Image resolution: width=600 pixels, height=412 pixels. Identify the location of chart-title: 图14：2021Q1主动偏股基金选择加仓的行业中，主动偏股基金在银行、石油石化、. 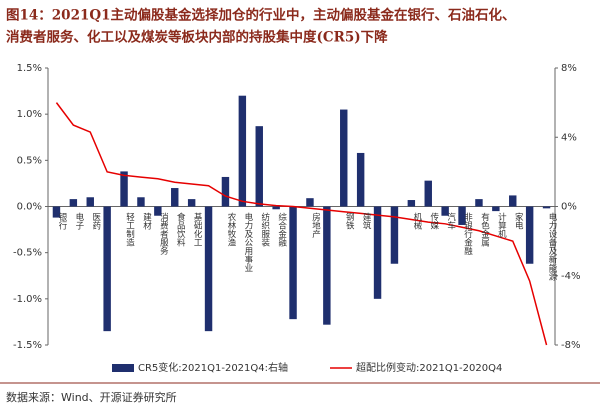
(261, 15).